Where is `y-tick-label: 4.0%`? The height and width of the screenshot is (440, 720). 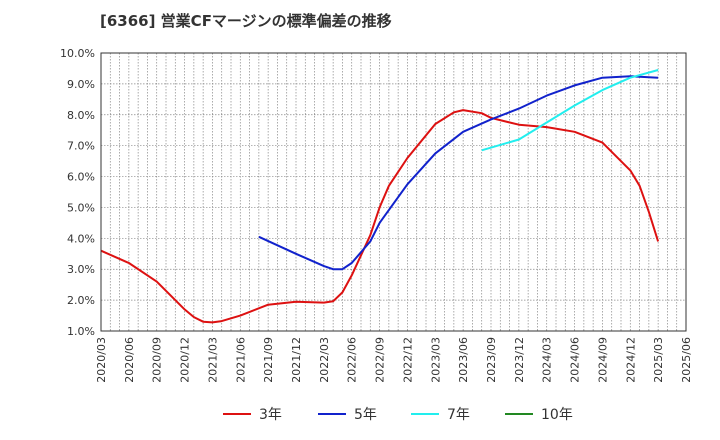 y-tick-label: 4.0% is located at coordinates (81, 238).